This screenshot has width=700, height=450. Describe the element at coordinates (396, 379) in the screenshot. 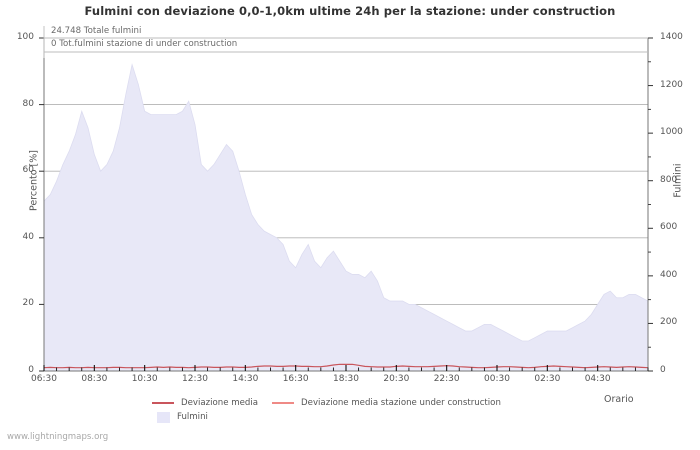

I see `x-axis-tick-label: 20:30` at that location.